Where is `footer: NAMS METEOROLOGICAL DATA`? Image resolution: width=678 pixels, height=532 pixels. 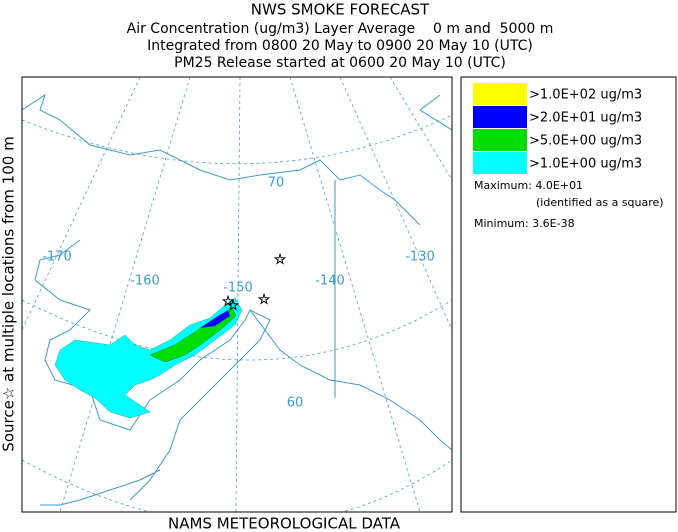
footer: NAMS METEOROLOGICAL DATA is located at coordinates (284, 523).